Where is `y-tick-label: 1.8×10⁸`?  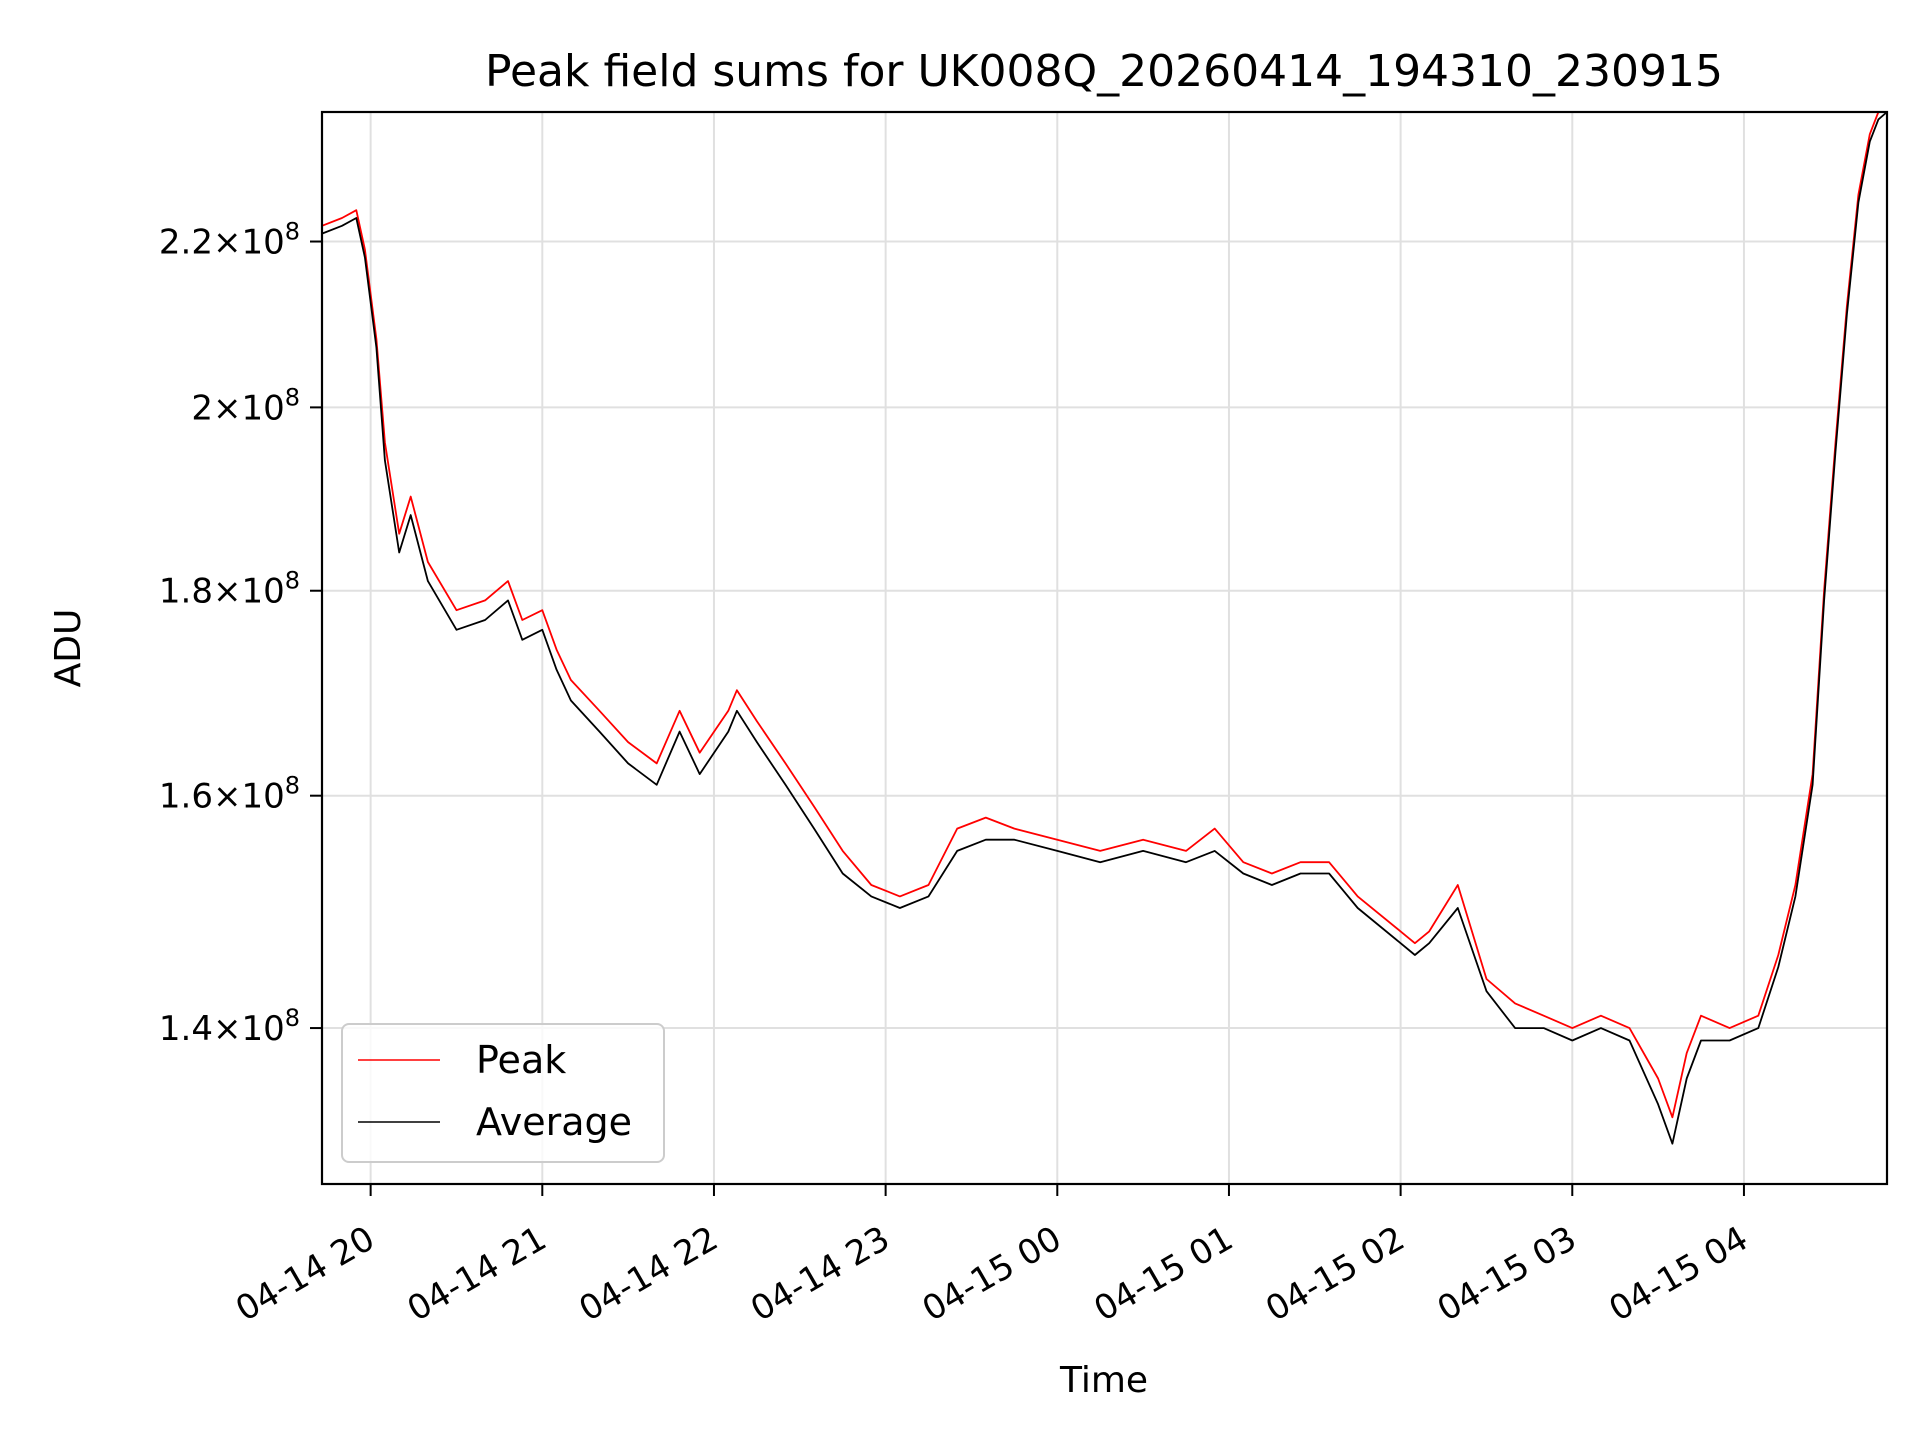 y-tick-label: 1.8×10⁸ is located at coordinates (229, 589).